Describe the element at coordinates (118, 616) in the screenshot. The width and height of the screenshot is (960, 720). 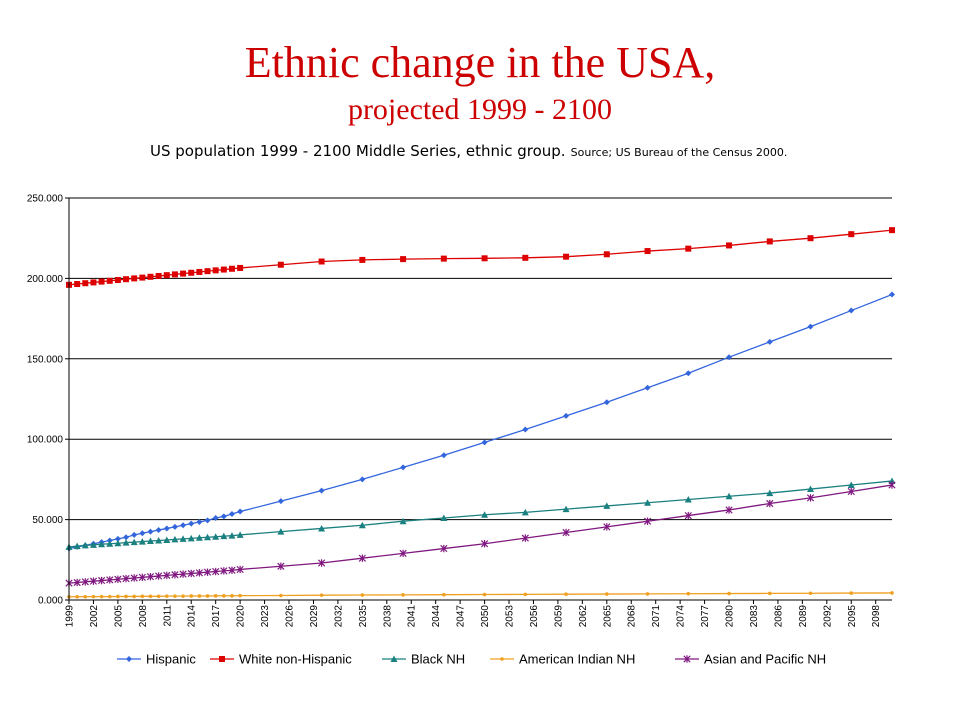
I see `x-tick-label: 2005` at that location.